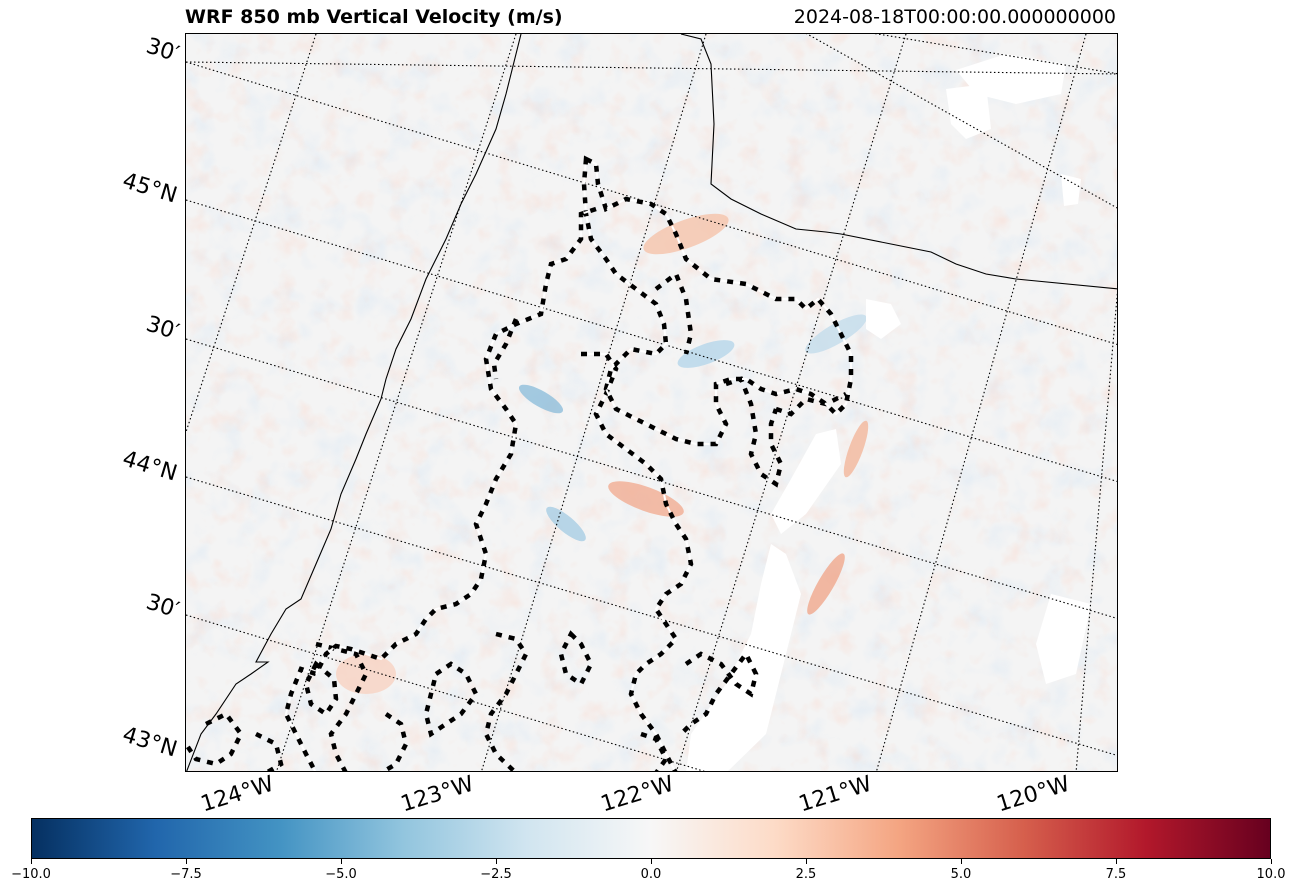 The width and height of the screenshot is (1296, 893). Describe the element at coordinates (1116, 874) in the screenshot. I see `colorbar-tick-label: 7.5` at that location.